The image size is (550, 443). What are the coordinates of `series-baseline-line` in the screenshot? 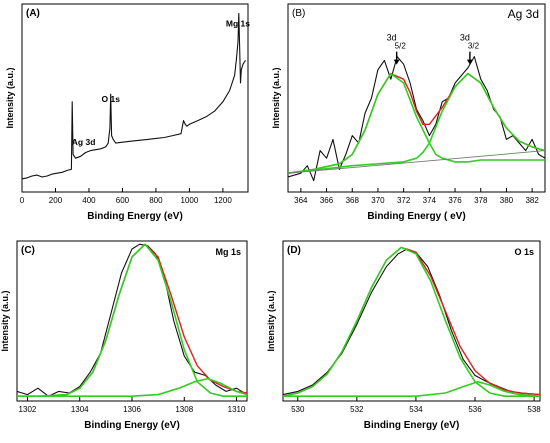 It's located at (416, 162).